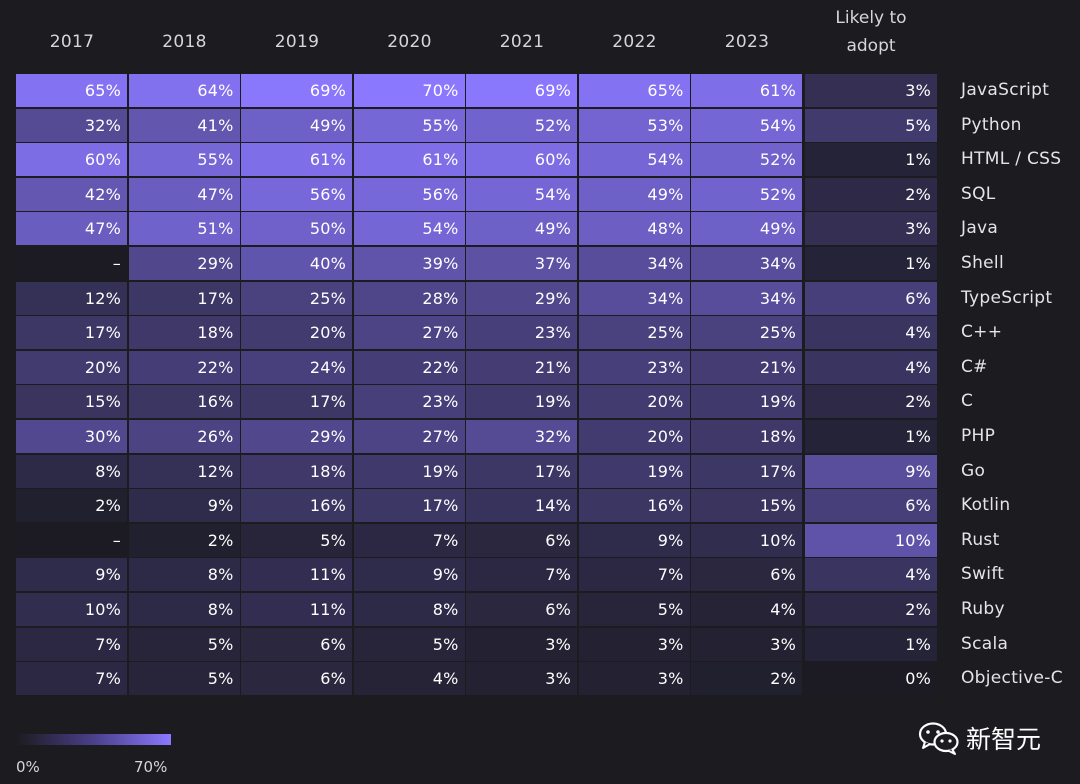  Describe the element at coordinates (521, 125) in the screenshot. I see `heatmap-cell: 52%` at that location.